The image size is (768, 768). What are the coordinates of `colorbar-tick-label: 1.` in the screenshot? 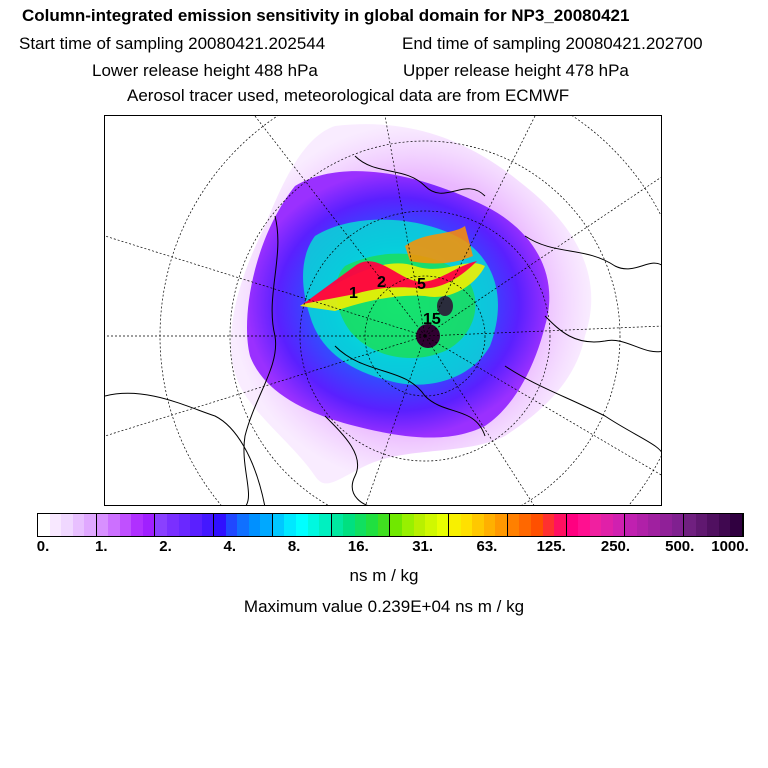 It's located at (101, 546).